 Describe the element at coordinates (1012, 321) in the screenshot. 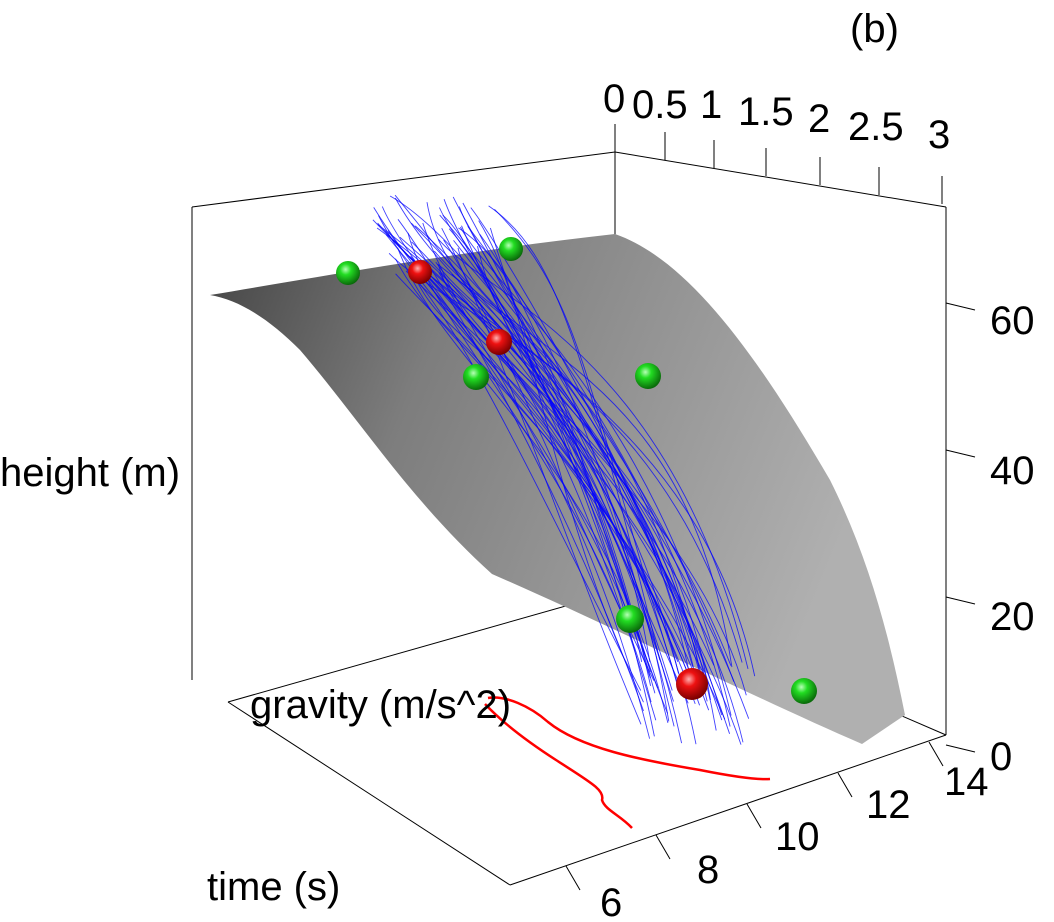

I see `z-tick-60: 60` at that location.